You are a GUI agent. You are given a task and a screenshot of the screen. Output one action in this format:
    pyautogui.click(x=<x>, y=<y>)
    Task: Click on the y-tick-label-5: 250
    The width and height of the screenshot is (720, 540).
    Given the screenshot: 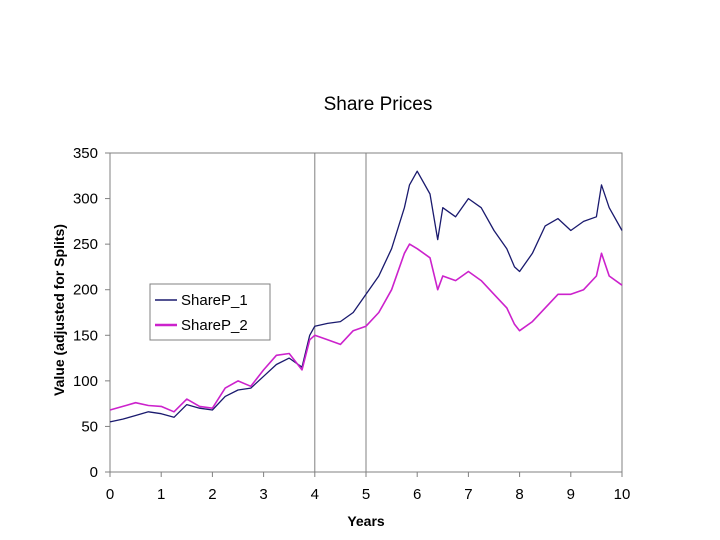 What is the action you would take?
    pyautogui.click(x=85, y=244)
    